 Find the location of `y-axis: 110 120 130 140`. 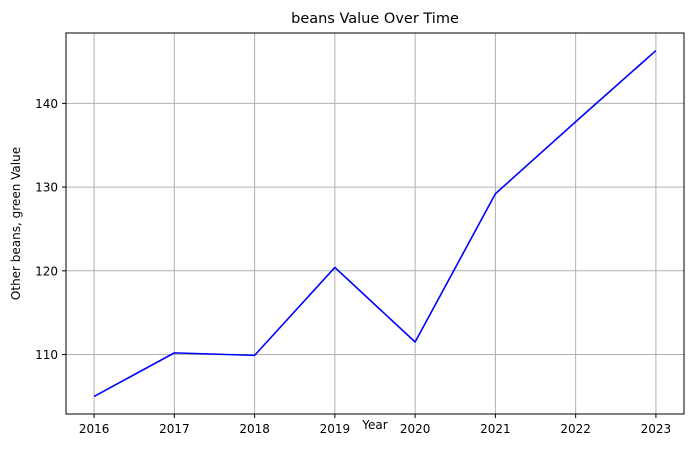

y-axis: 110 120 130 140 is located at coordinates (50, 229).